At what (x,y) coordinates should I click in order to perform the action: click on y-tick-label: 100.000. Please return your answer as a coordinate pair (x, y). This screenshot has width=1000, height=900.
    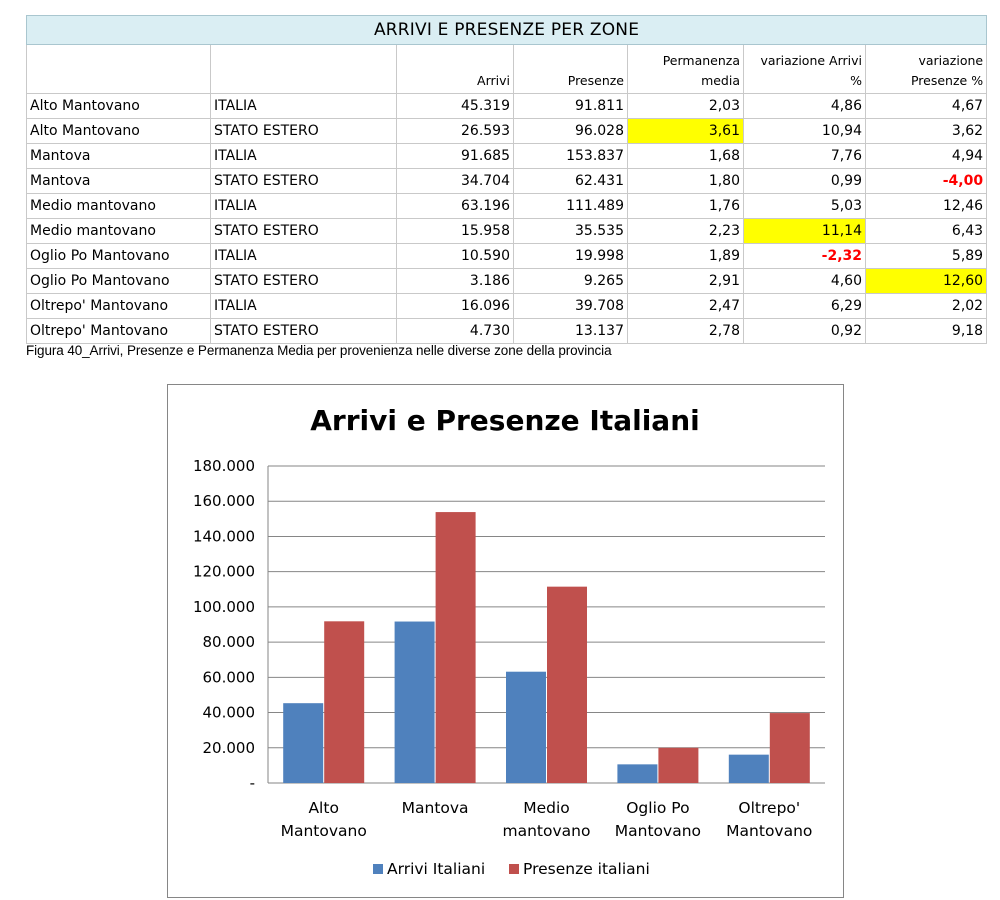
    Looking at the image, I should click on (224, 607).